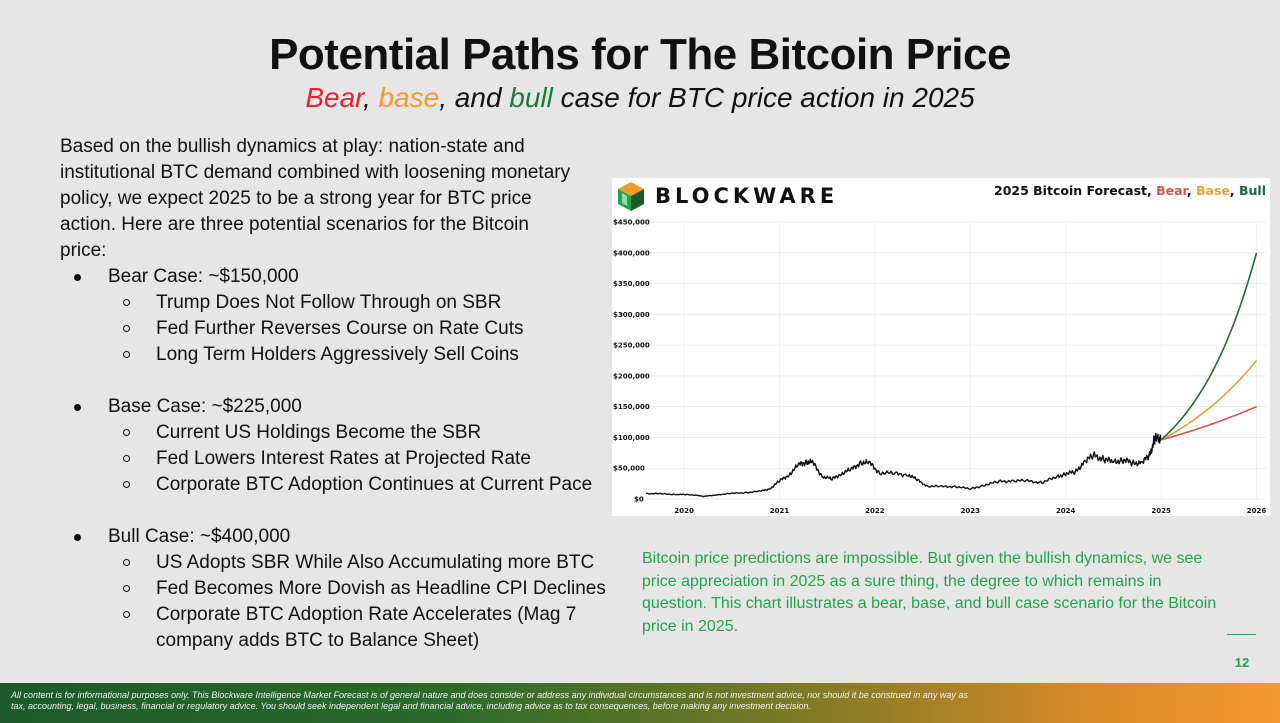 The height and width of the screenshot is (723, 1280). Describe the element at coordinates (370, 97) in the screenshot. I see `subtitle-sep-1: ,` at that location.